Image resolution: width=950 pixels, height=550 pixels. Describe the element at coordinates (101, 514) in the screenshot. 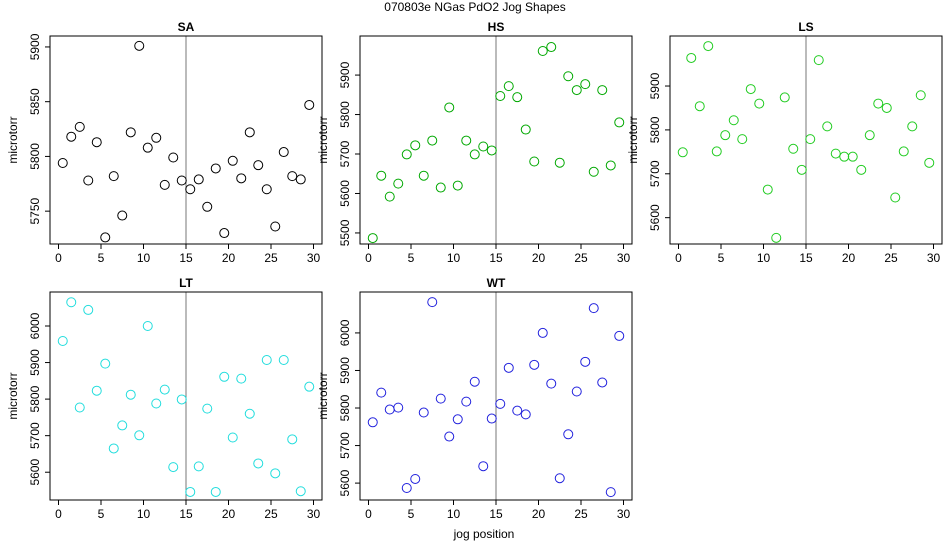

I see `x-tick-label: 5` at that location.